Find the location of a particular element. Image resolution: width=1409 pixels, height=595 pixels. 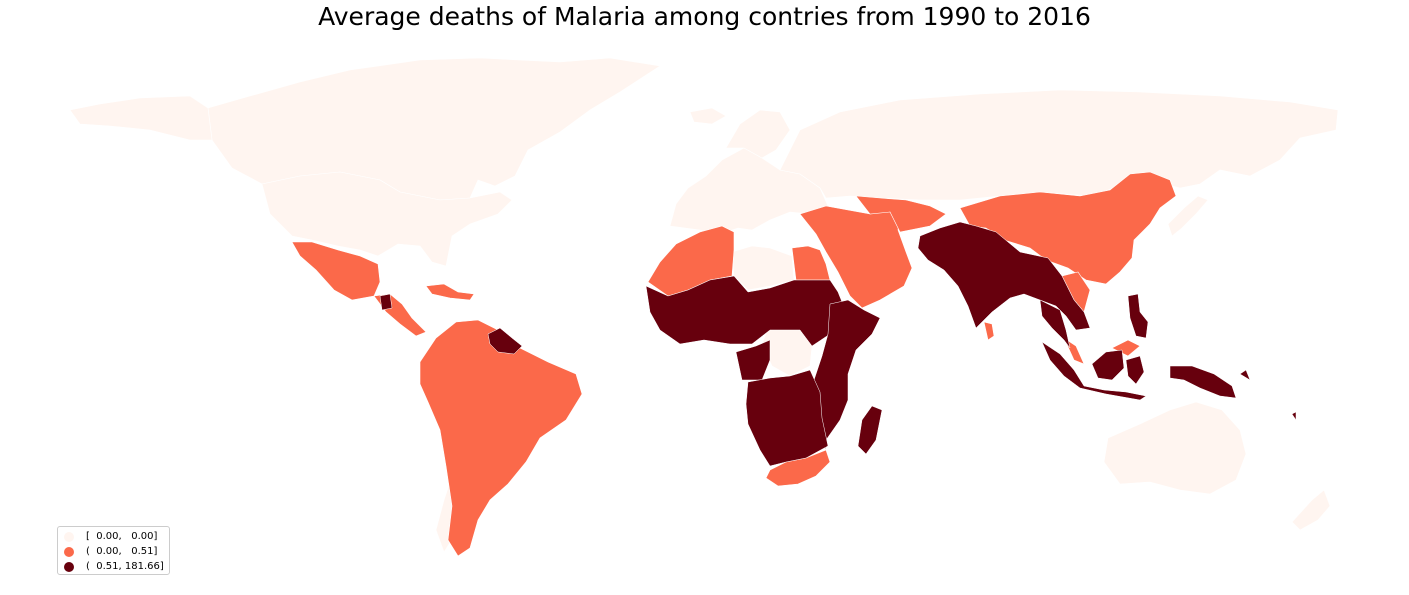

region-new-guinea is located at coordinates (1203, 382).